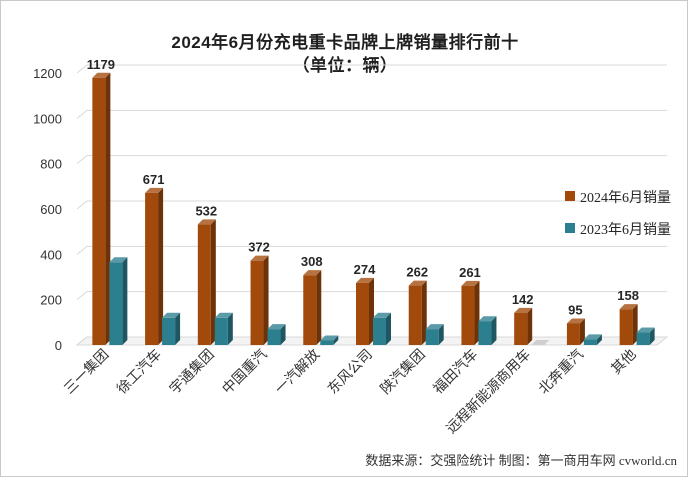 Image resolution: width=688 pixels, height=478 pixels. Describe the element at coordinates (345, 42) in the screenshot. I see `chart-title: 2024年6月份充电重卡品牌上牌销量排行前十` at that location.